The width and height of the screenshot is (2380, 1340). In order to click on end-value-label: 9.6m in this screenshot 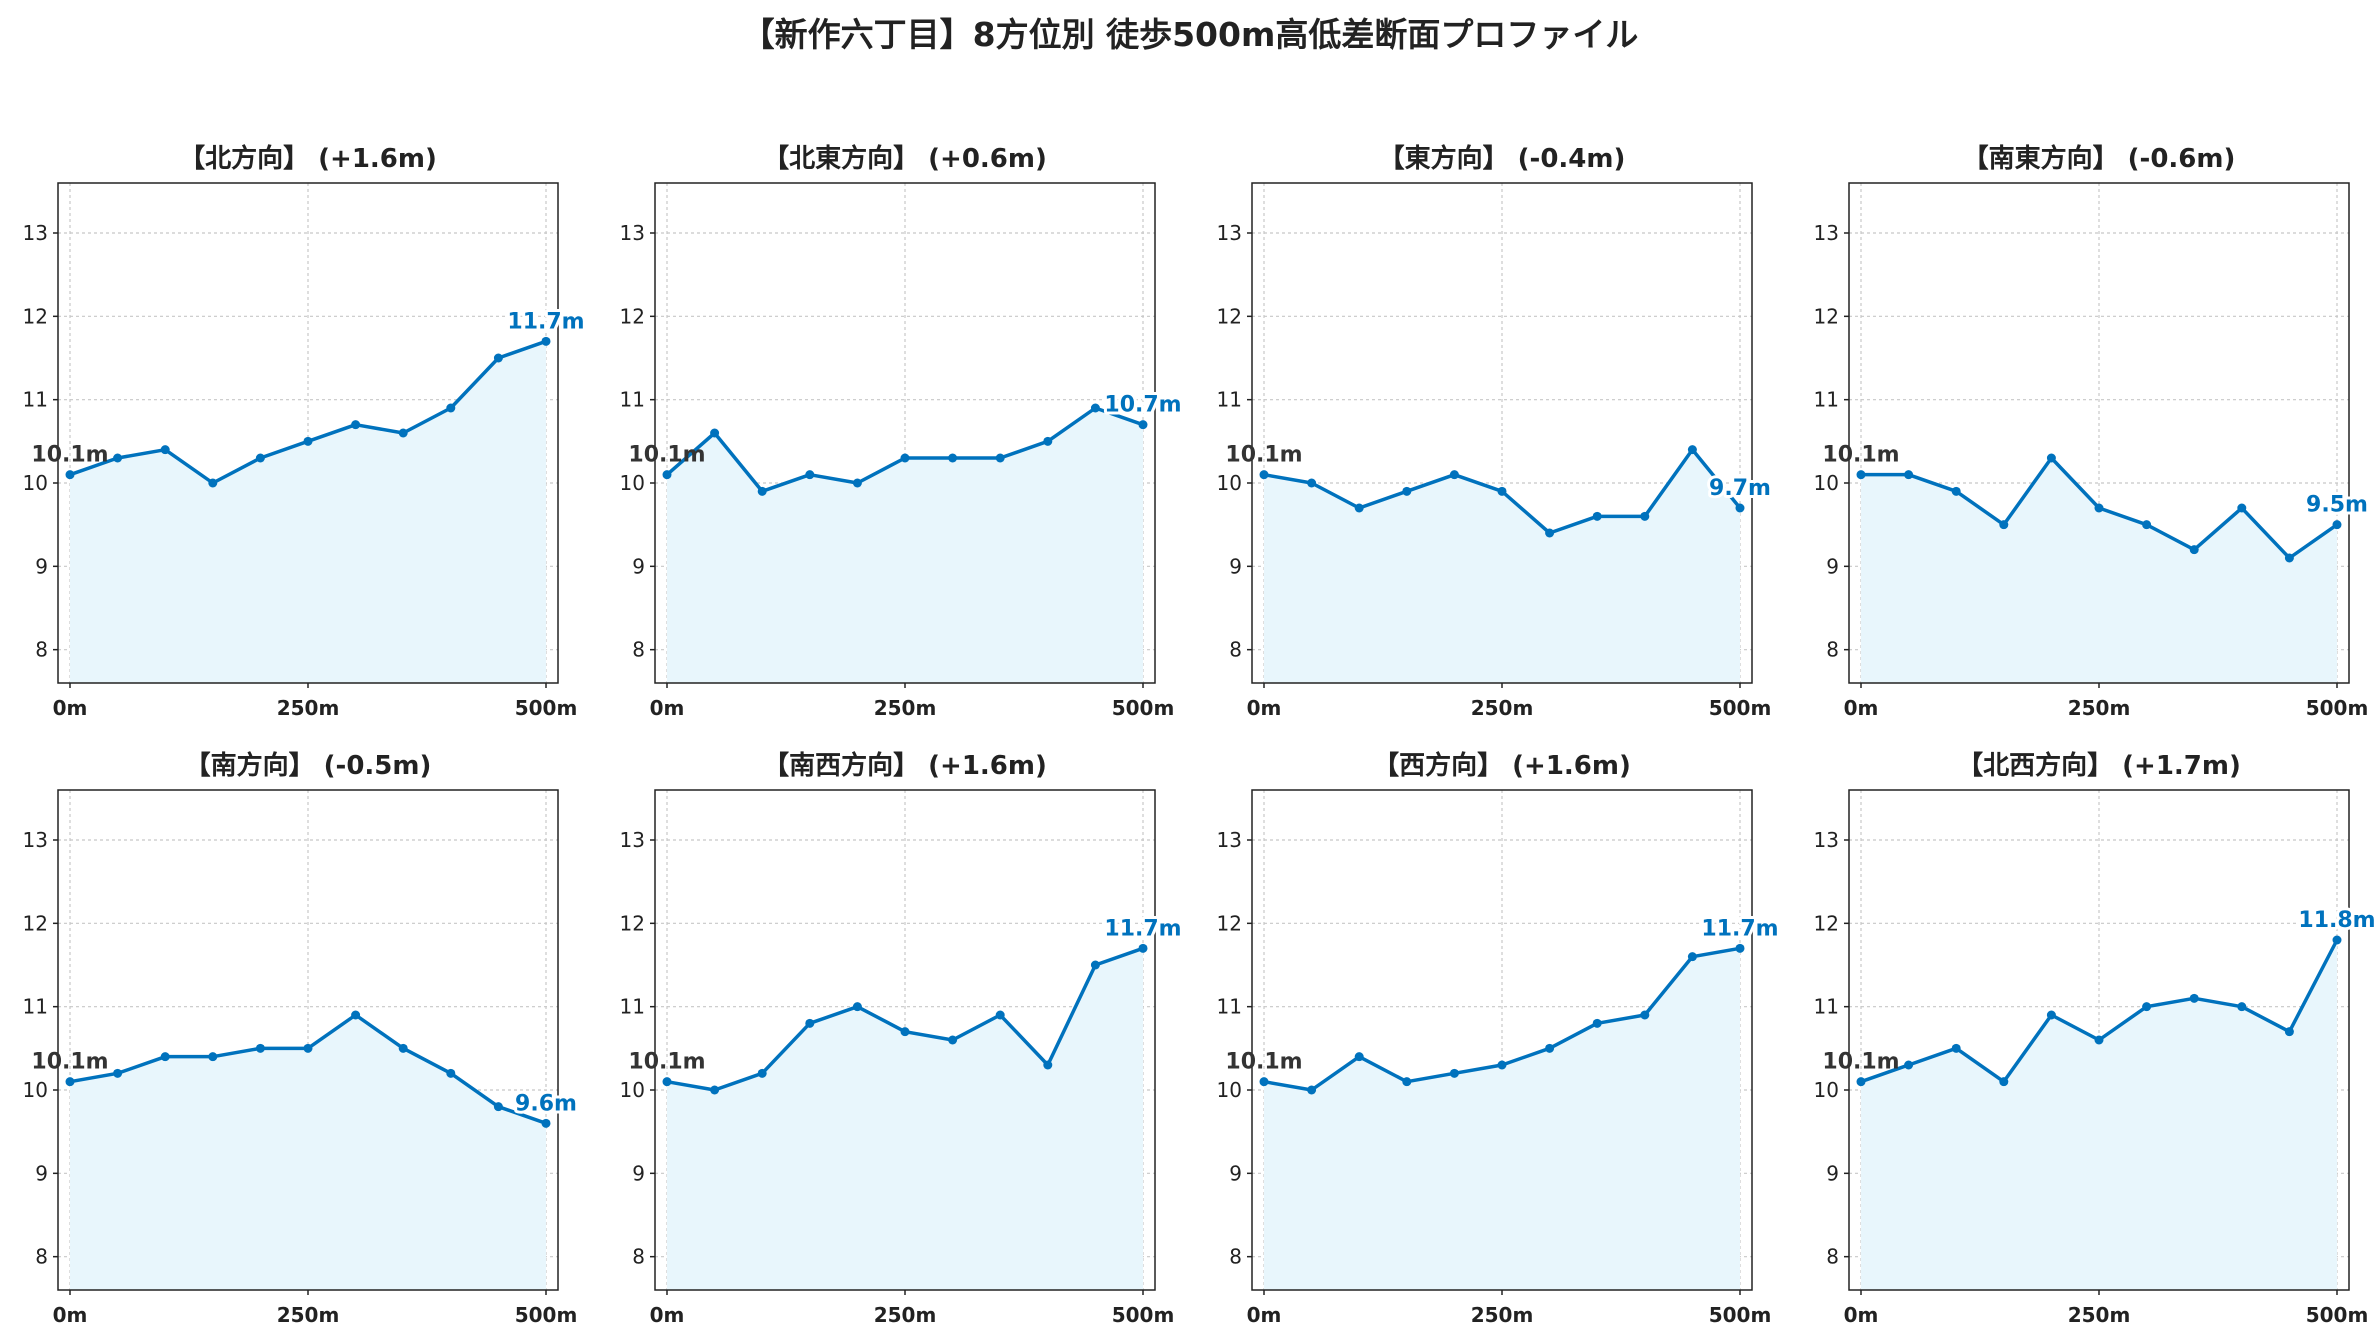, I will do `click(546, 1103)`.